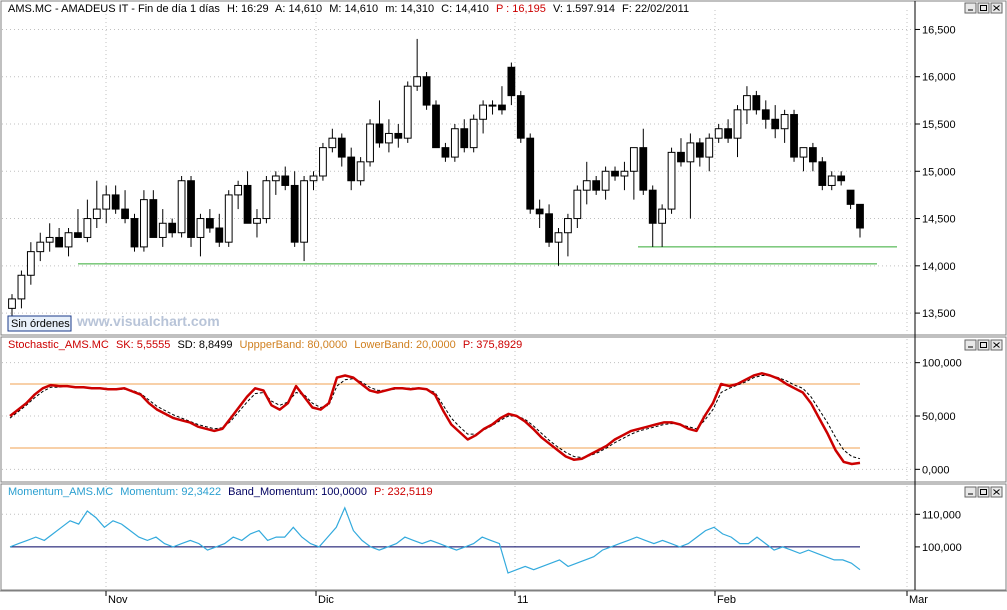 This screenshot has height=610, width=1007. Describe the element at coordinates (148, 321) in the screenshot. I see `watermark: www.visualchart.com` at that location.